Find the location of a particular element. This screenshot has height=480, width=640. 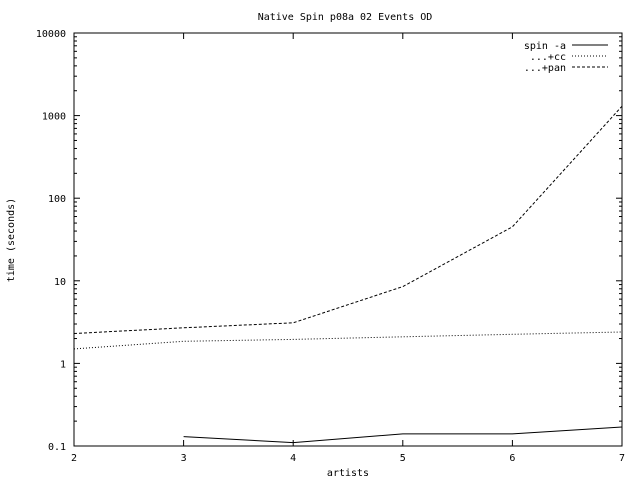

x-tick-label: 4 is located at coordinates (293, 458).